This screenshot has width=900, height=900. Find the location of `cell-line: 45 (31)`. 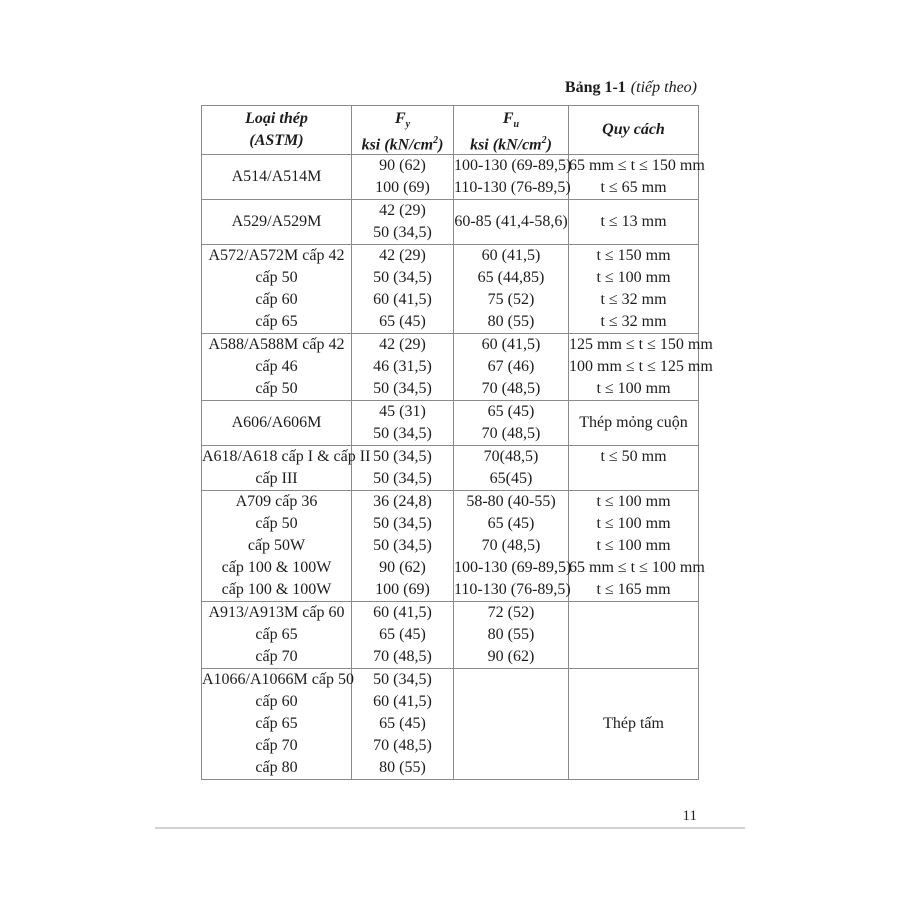

cell-line: 45 (31) is located at coordinates (402, 411).